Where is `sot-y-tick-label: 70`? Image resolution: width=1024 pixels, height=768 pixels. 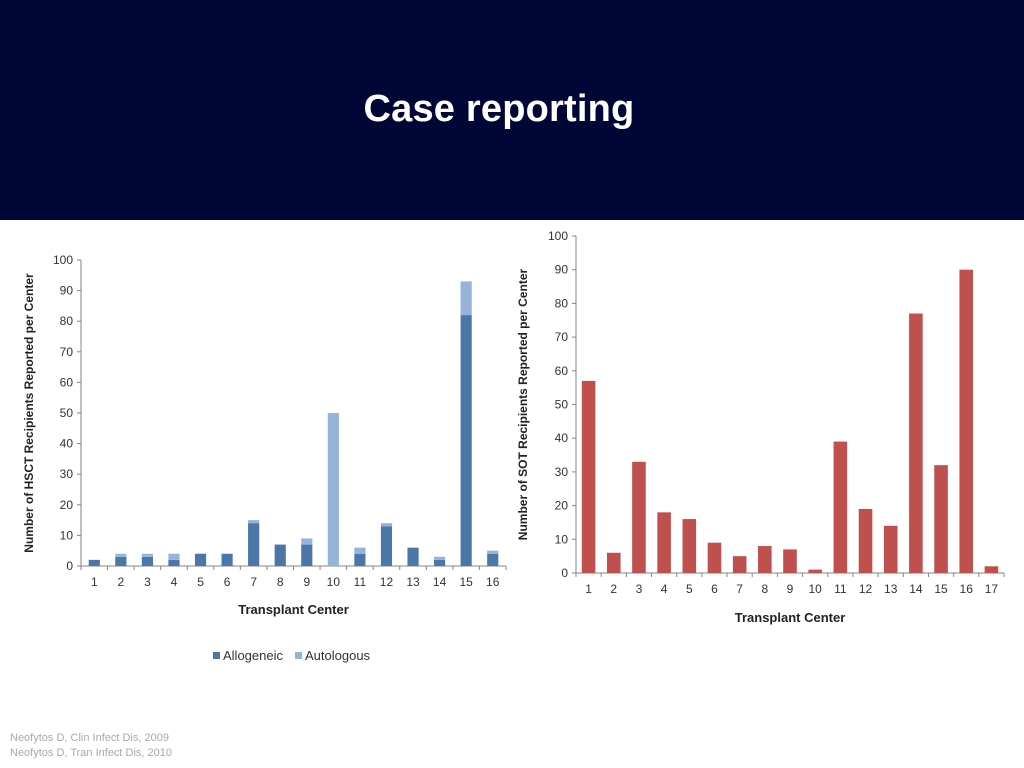
sot-y-tick-label: 70 is located at coordinates (562, 337).